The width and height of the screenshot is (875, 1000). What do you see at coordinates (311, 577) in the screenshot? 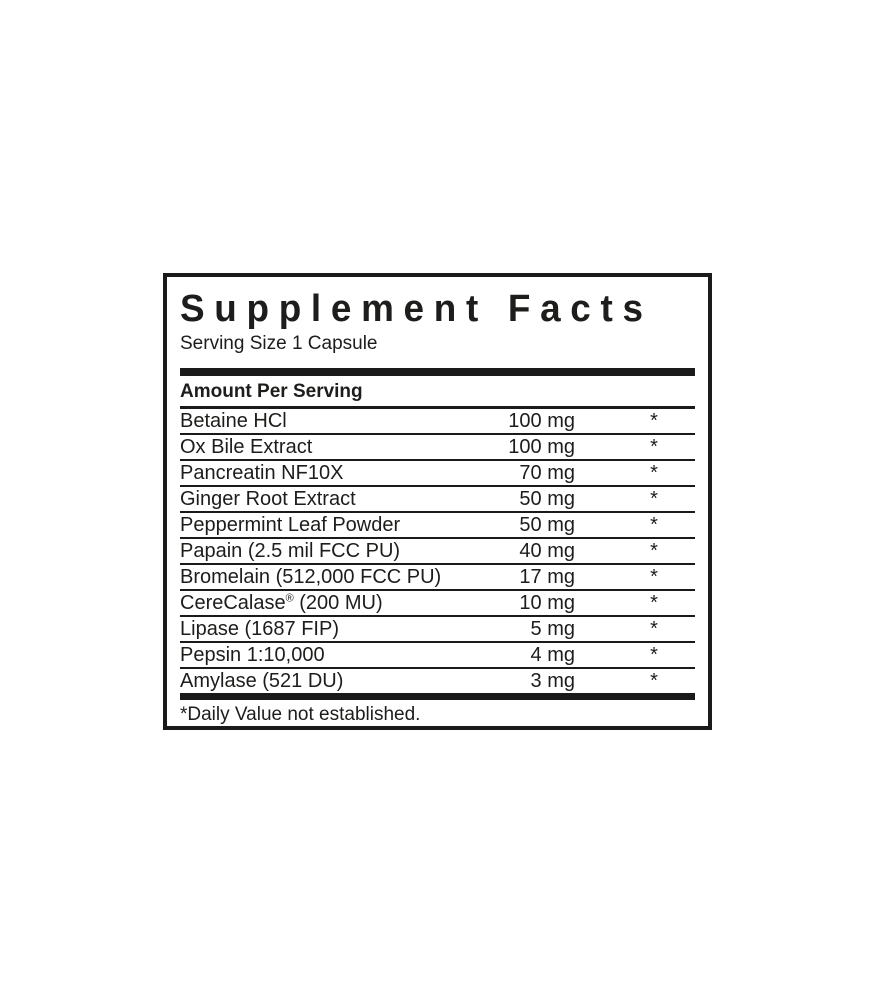
I see `ingredient-name: Bromelain (512,000 FCC PU)` at bounding box center [311, 577].